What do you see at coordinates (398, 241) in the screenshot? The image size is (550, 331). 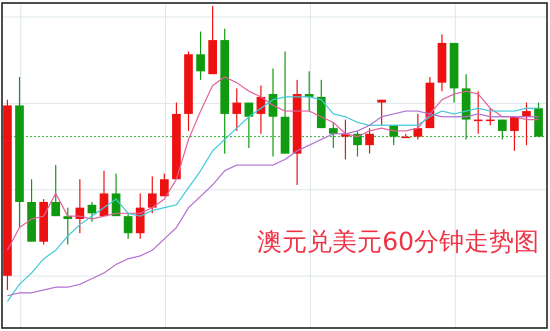 I see `annotation: 澳元兑美元60分钟走势图` at bounding box center [398, 241].